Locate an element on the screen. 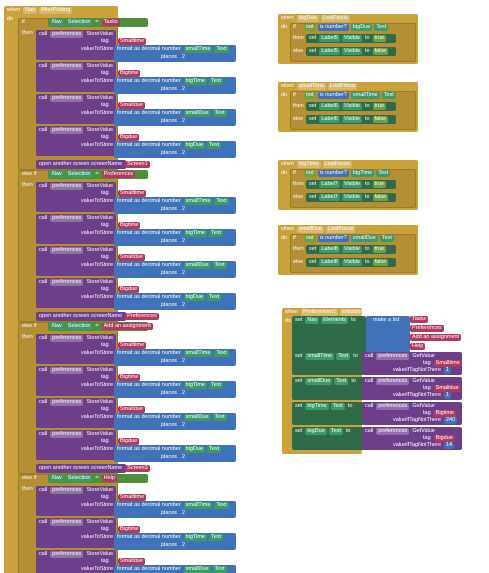  block-row: when Nav AfterPicking is located at coordinates (39, 10).